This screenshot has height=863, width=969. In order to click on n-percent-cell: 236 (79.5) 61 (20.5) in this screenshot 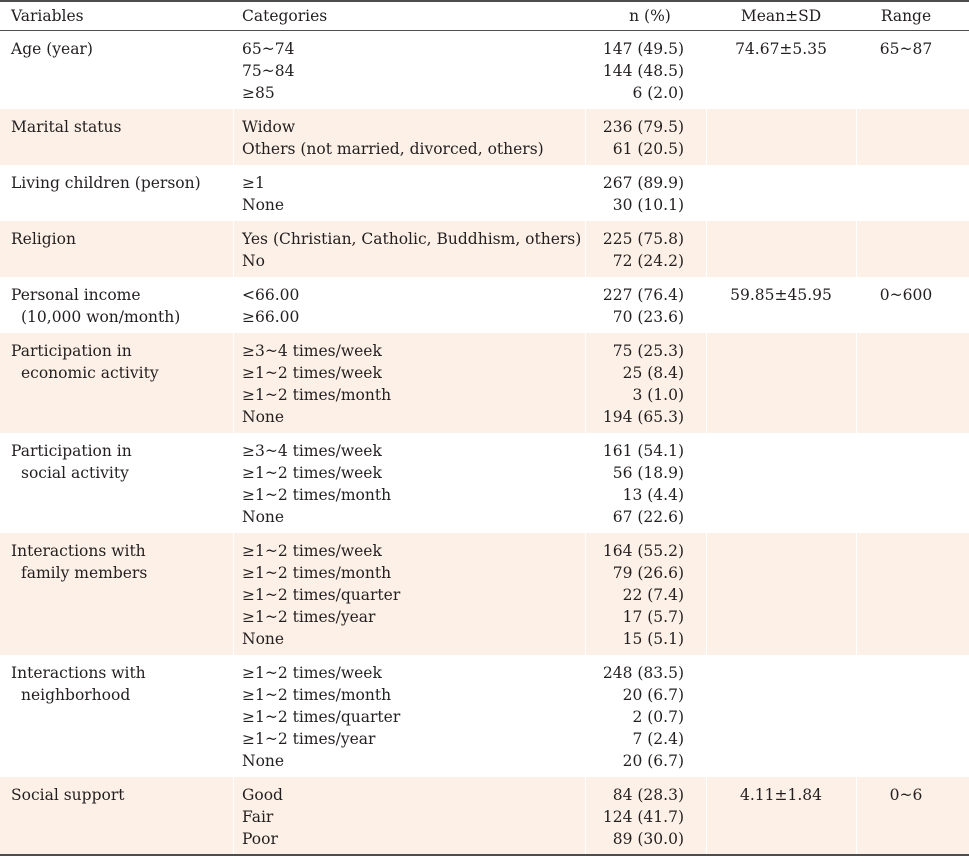, I will do `click(643, 138)`.